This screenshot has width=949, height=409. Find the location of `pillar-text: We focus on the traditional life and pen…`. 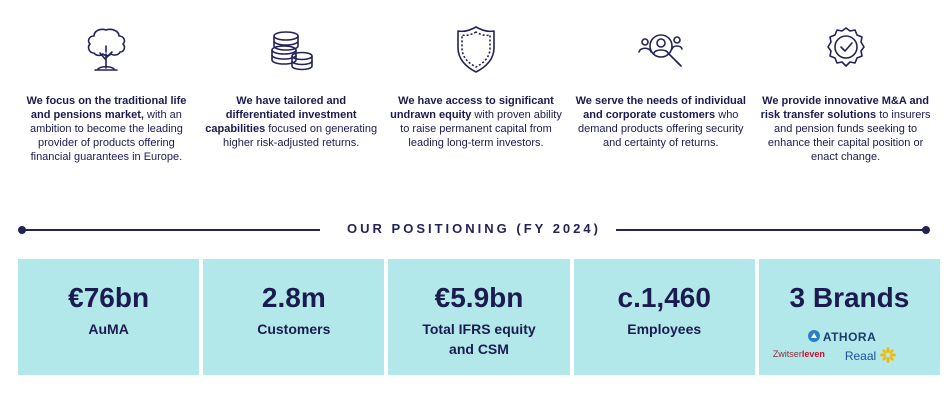

pillar-text: We focus on the traditional life and pen… is located at coordinates (106, 129).